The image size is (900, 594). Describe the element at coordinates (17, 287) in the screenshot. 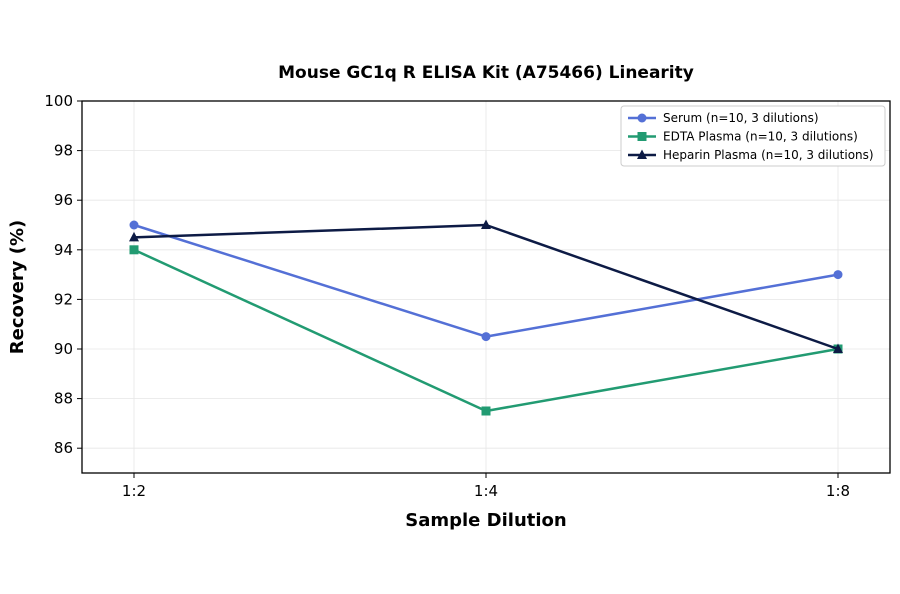

I see `y-axis-label: Recovery (%)` at that location.